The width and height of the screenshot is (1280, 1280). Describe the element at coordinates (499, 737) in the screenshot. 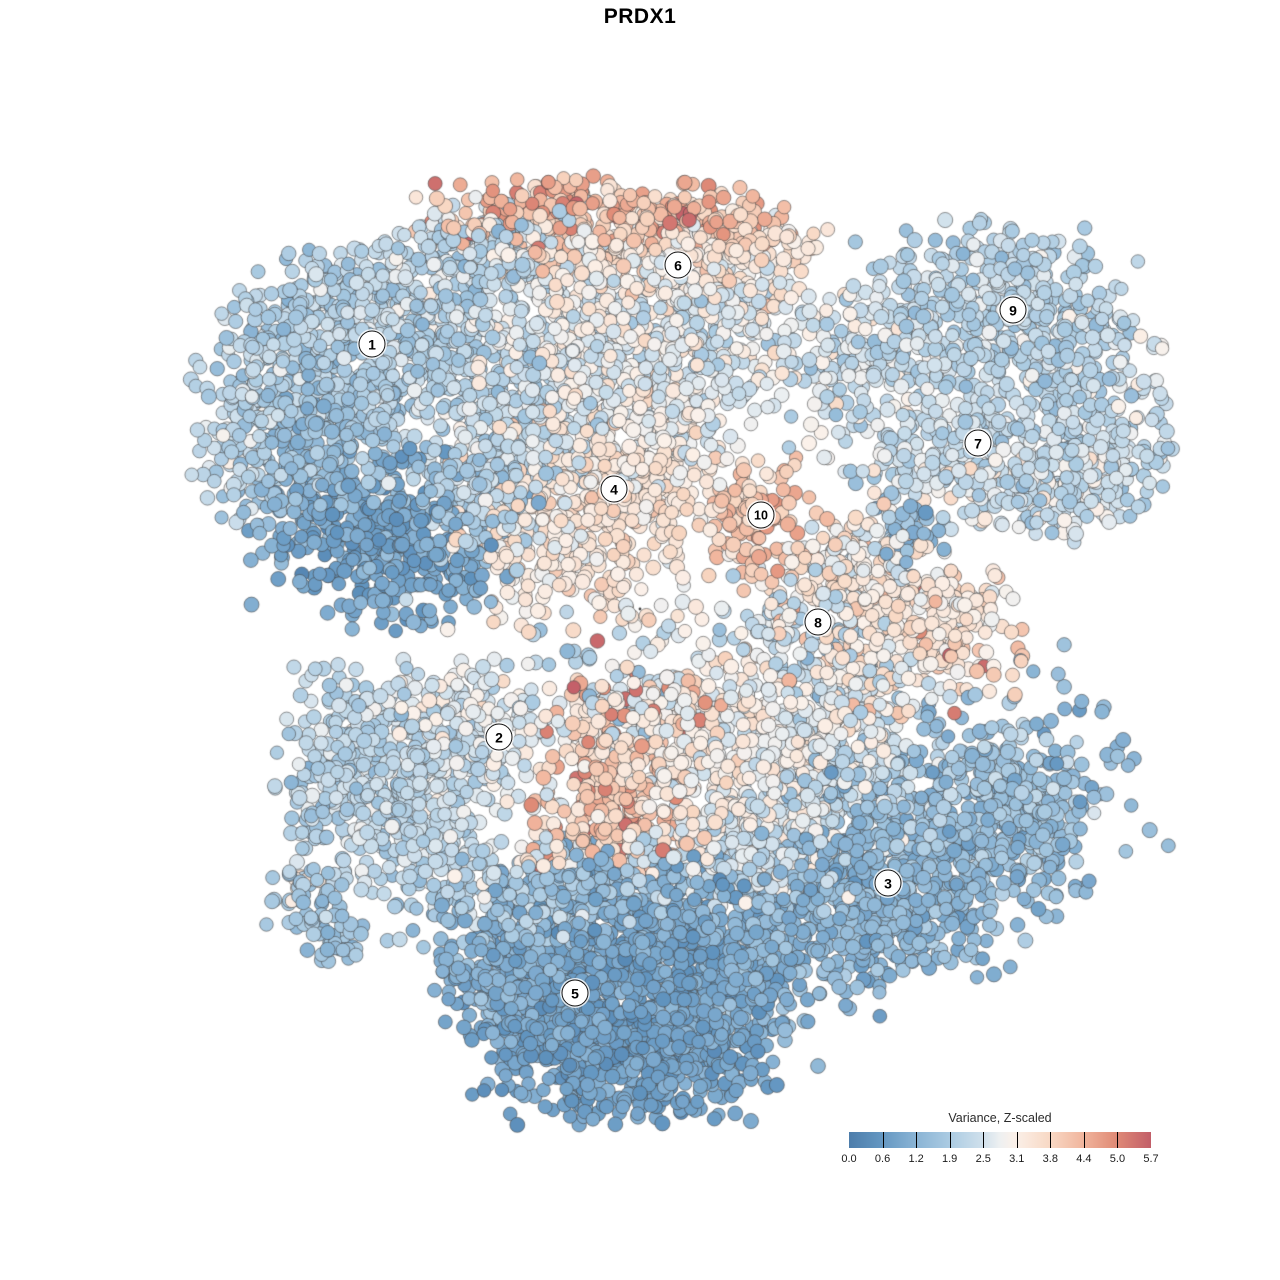

I see `cluster-label-2: 2` at that location.